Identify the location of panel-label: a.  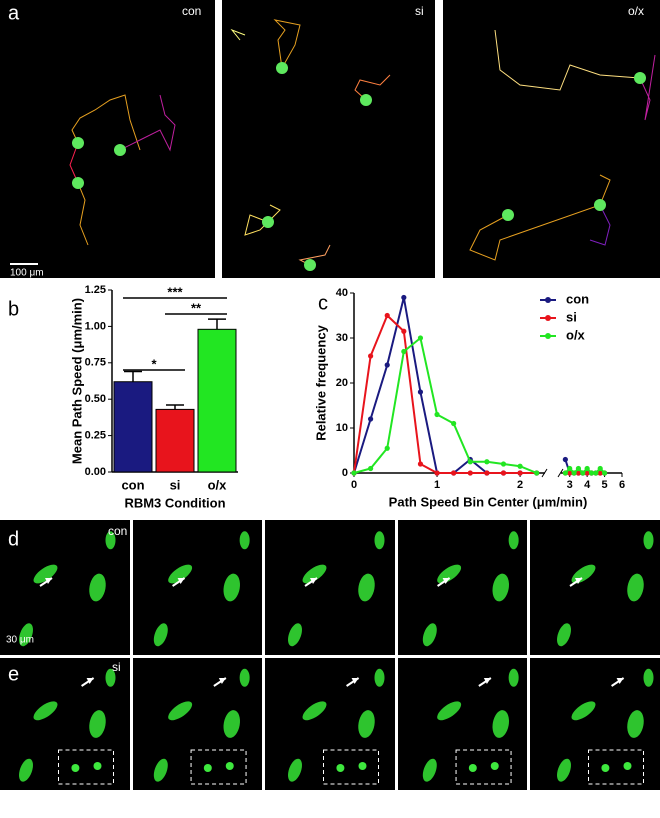
(14, 13).